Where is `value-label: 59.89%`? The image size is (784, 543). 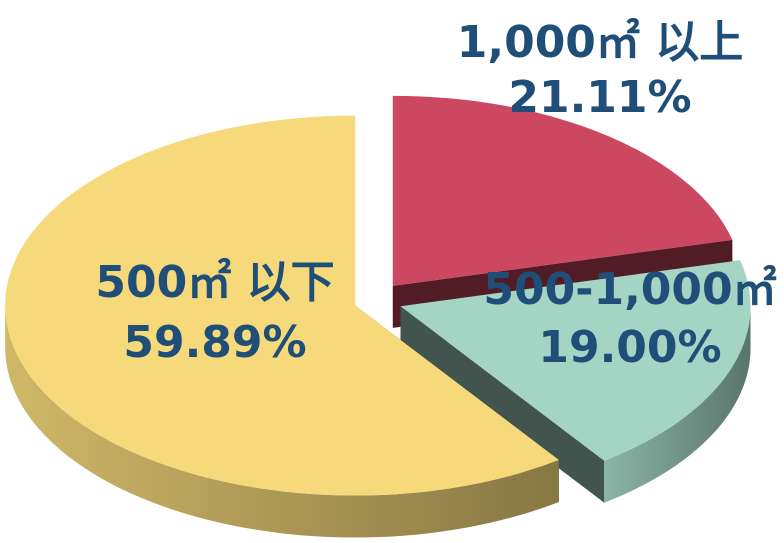 value-label: 59.89% is located at coordinates (214, 342).